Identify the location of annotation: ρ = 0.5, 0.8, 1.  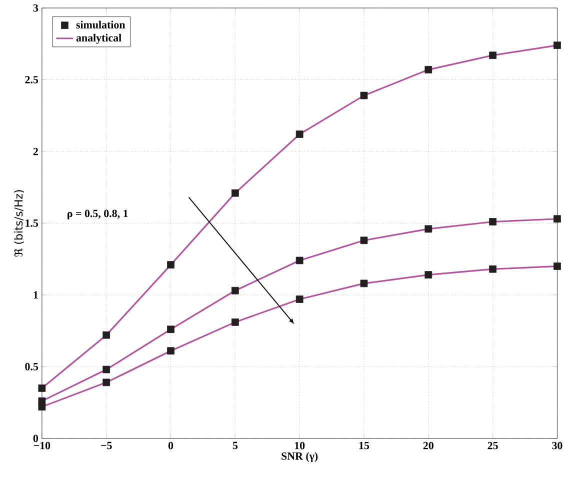
(98, 215).